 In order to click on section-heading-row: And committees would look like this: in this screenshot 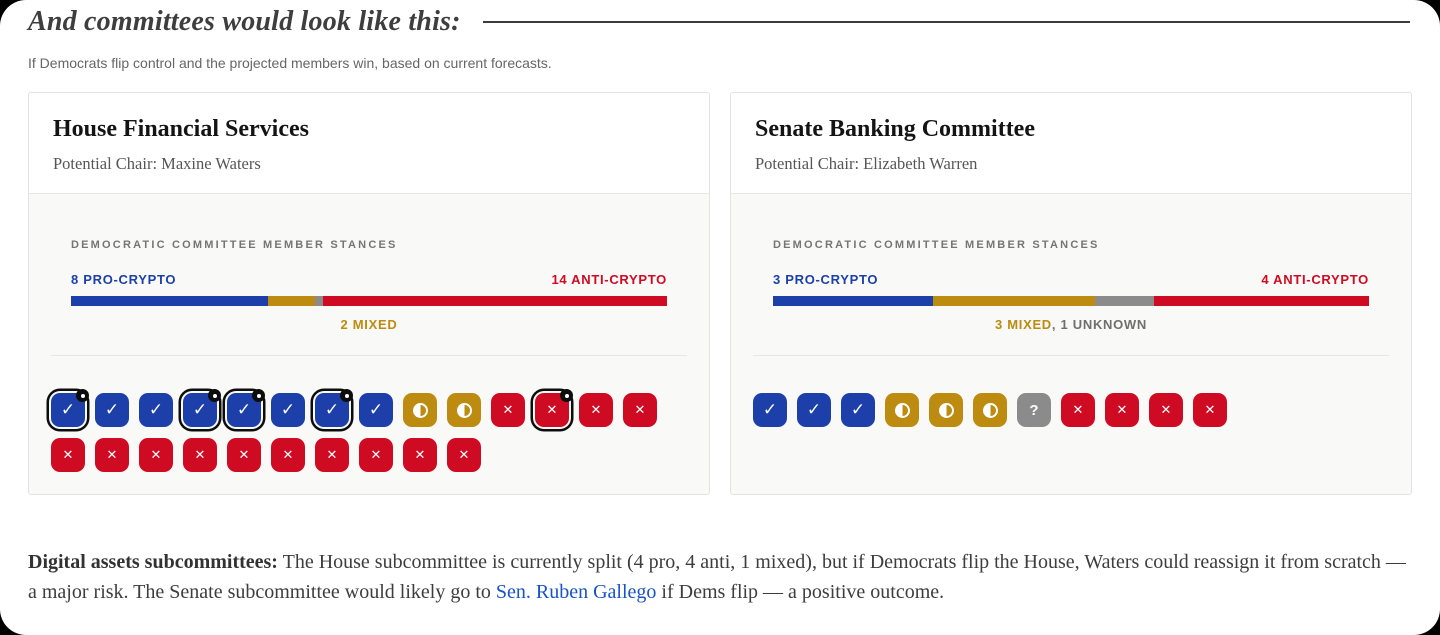, I will do `click(720, 22)`.